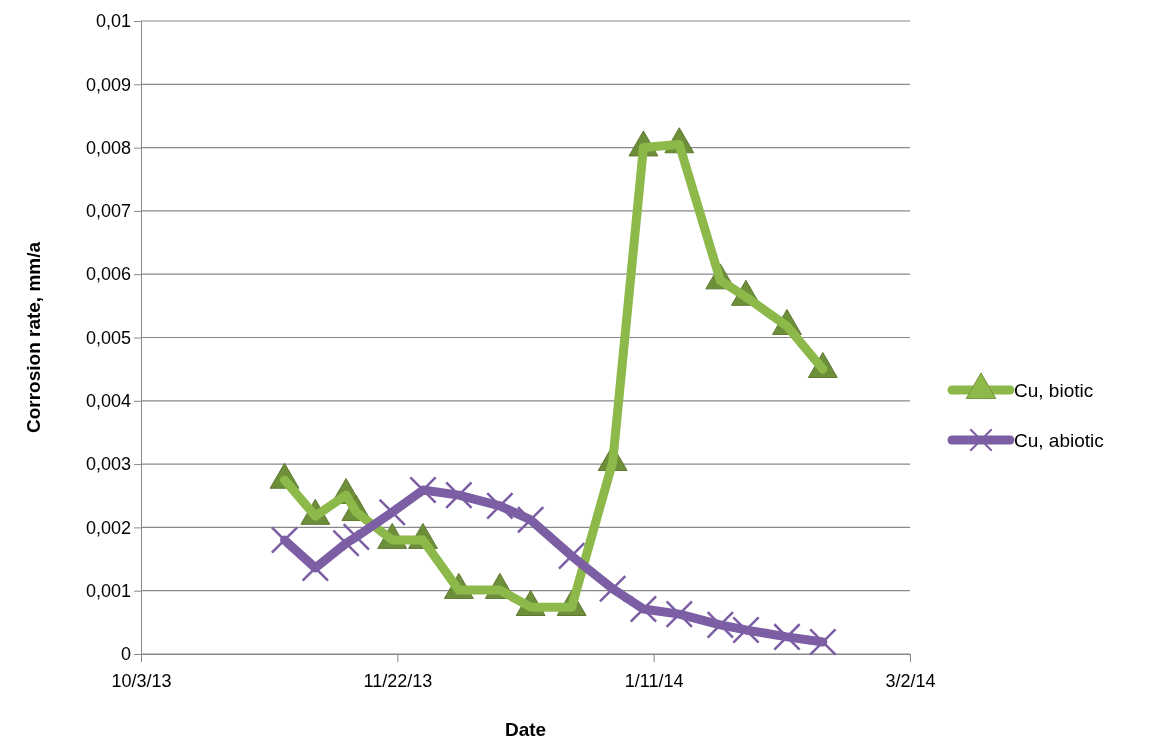  Describe the element at coordinates (108, 464) in the screenshot. I see `y-tick-label: 0,003` at that location.